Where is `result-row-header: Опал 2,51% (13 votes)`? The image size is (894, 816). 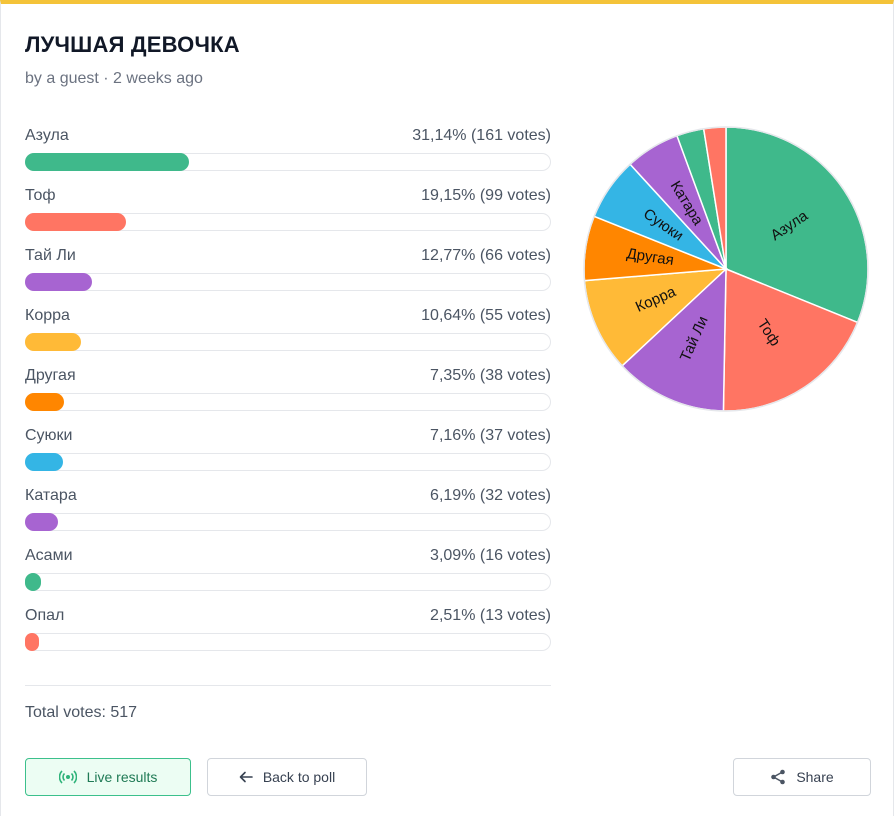 result-row-header: Опал 2,51% (13 votes) is located at coordinates (288, 616).